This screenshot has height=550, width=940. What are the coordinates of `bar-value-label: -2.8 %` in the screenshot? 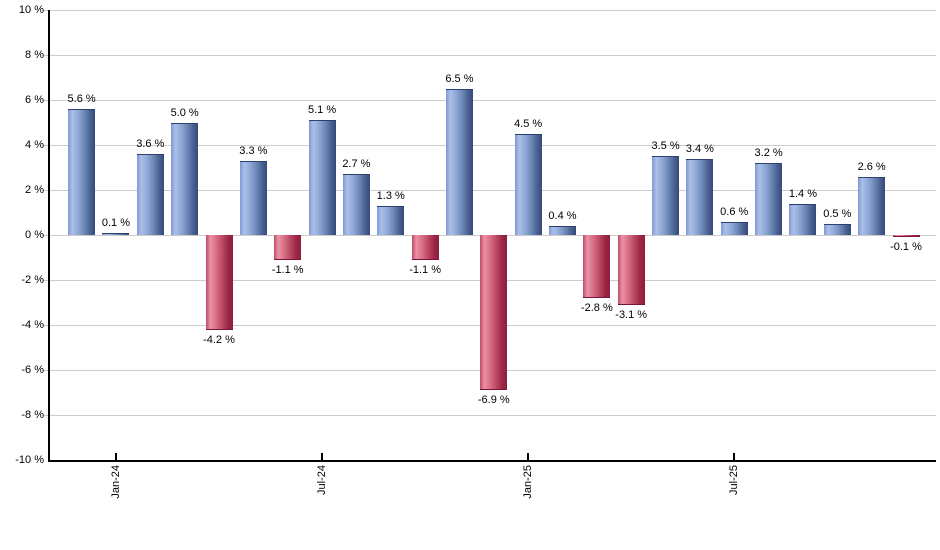 It's located at (596, 308).